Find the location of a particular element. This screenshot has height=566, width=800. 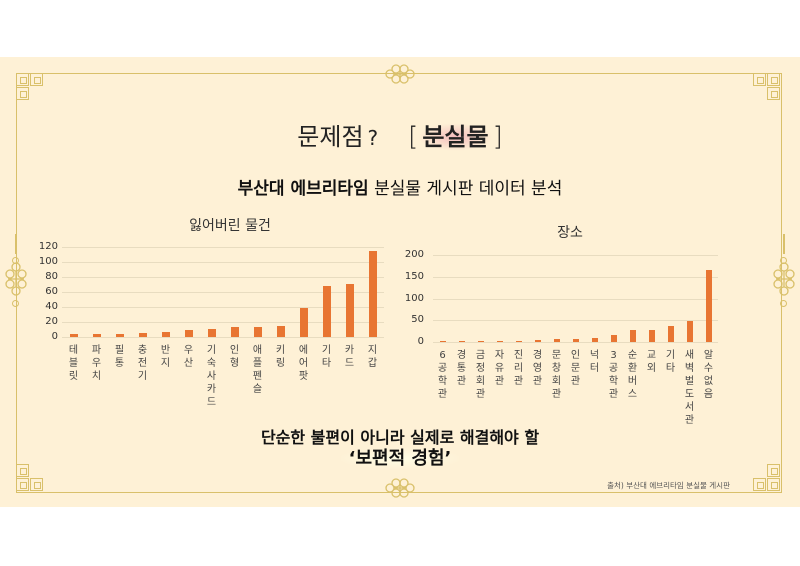

side-ornament-ring-right-bottom is located at coordinates (783, 303).